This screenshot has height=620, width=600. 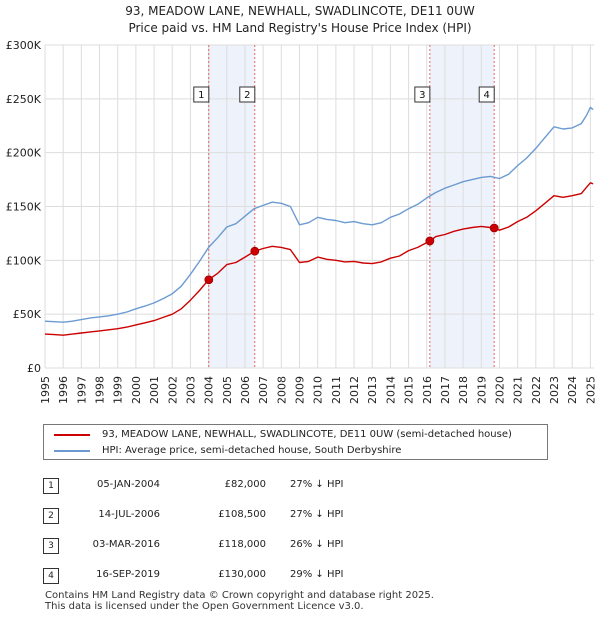 What do you see at coordinates (245, 390) in the screenshot?
I see `x-tick-label: 2006` at bounding box center [245, 390].